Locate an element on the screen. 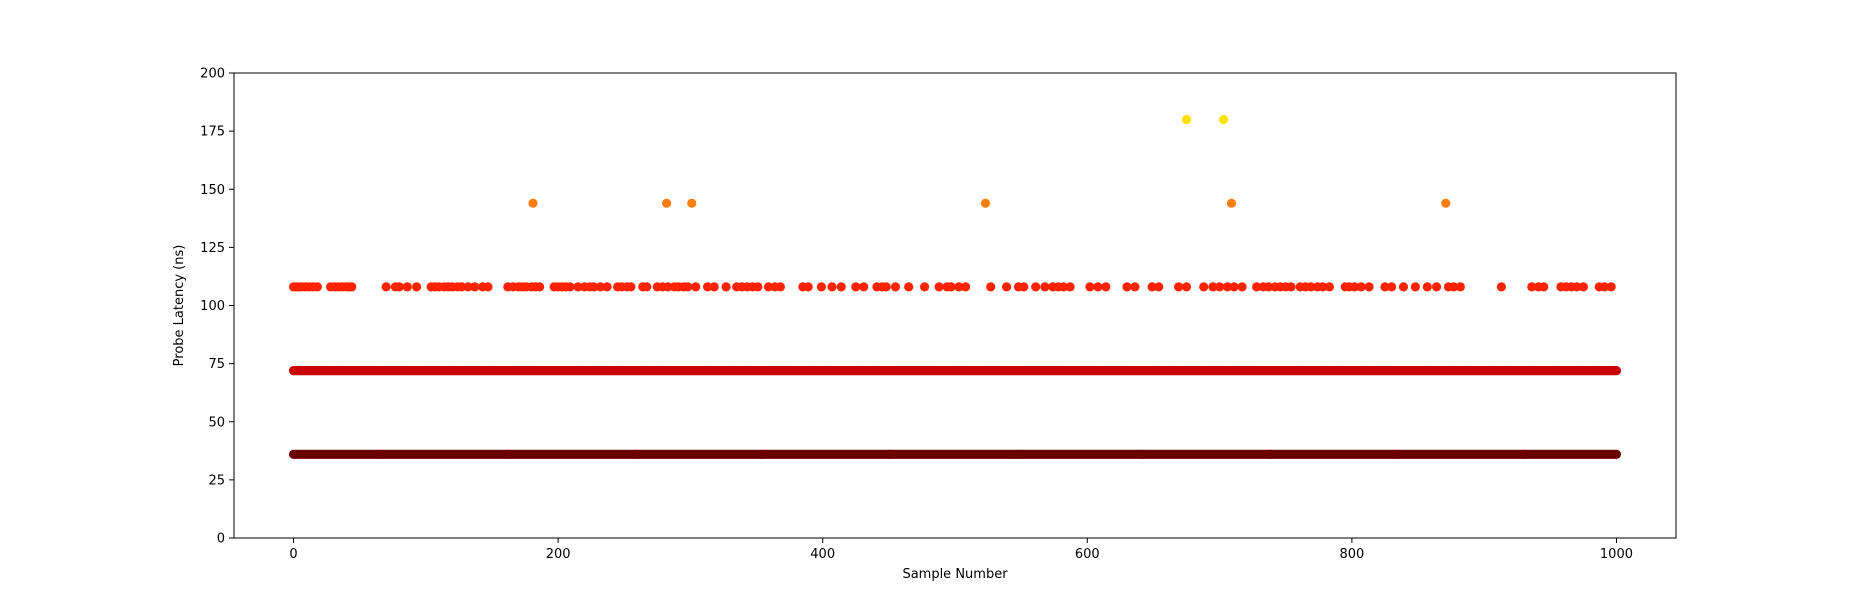 This screenshot has height=600, width=1853. y-tick-label: 200 is located at coordinates (212, 74).